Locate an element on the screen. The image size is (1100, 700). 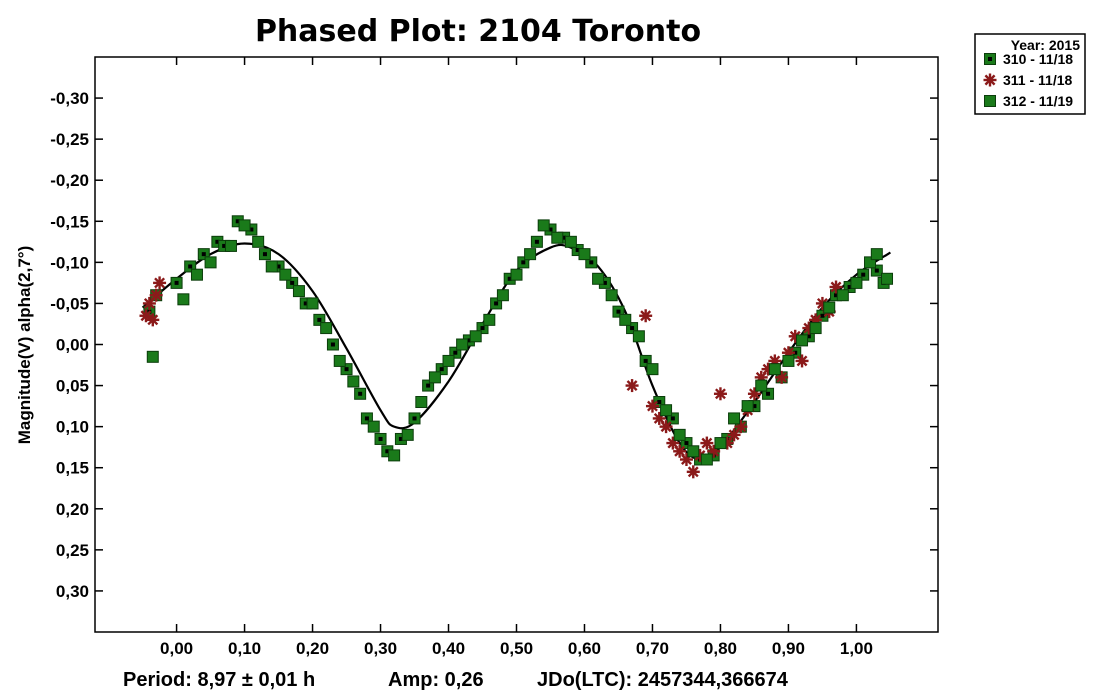
x-tick-label: 0,50 is located at coordinates (516, 648).